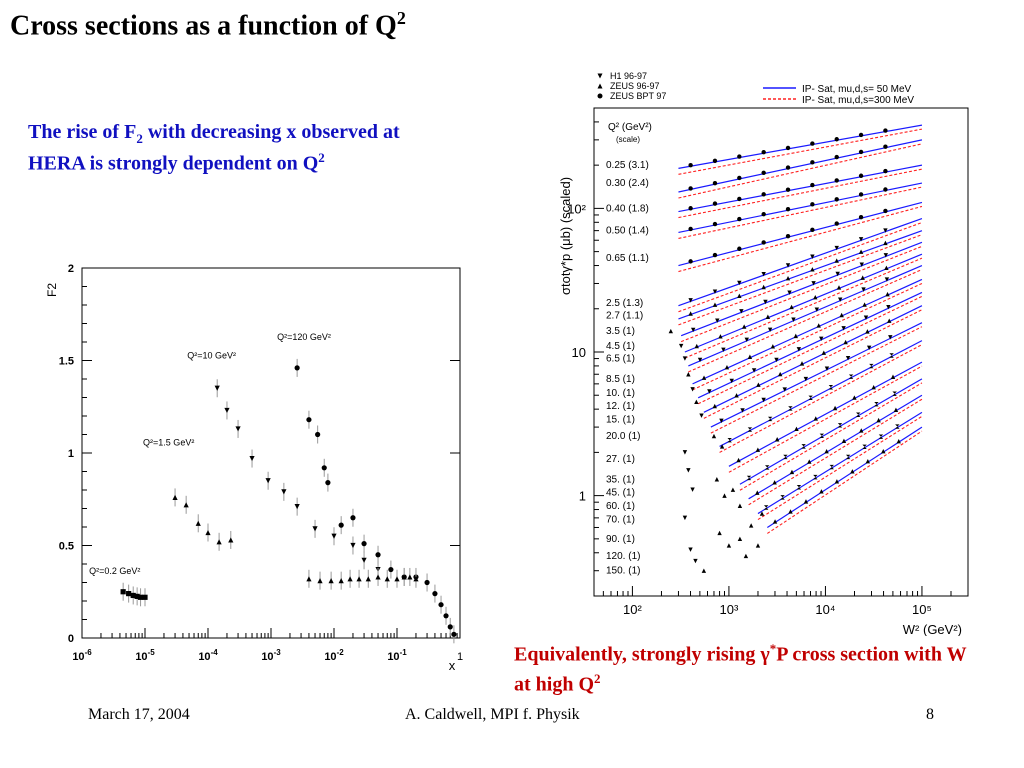 The width and height of the screenshot is (1024, 768). I want to click on xs-q2-label: 0.25 (3.1), so click(627, 165).